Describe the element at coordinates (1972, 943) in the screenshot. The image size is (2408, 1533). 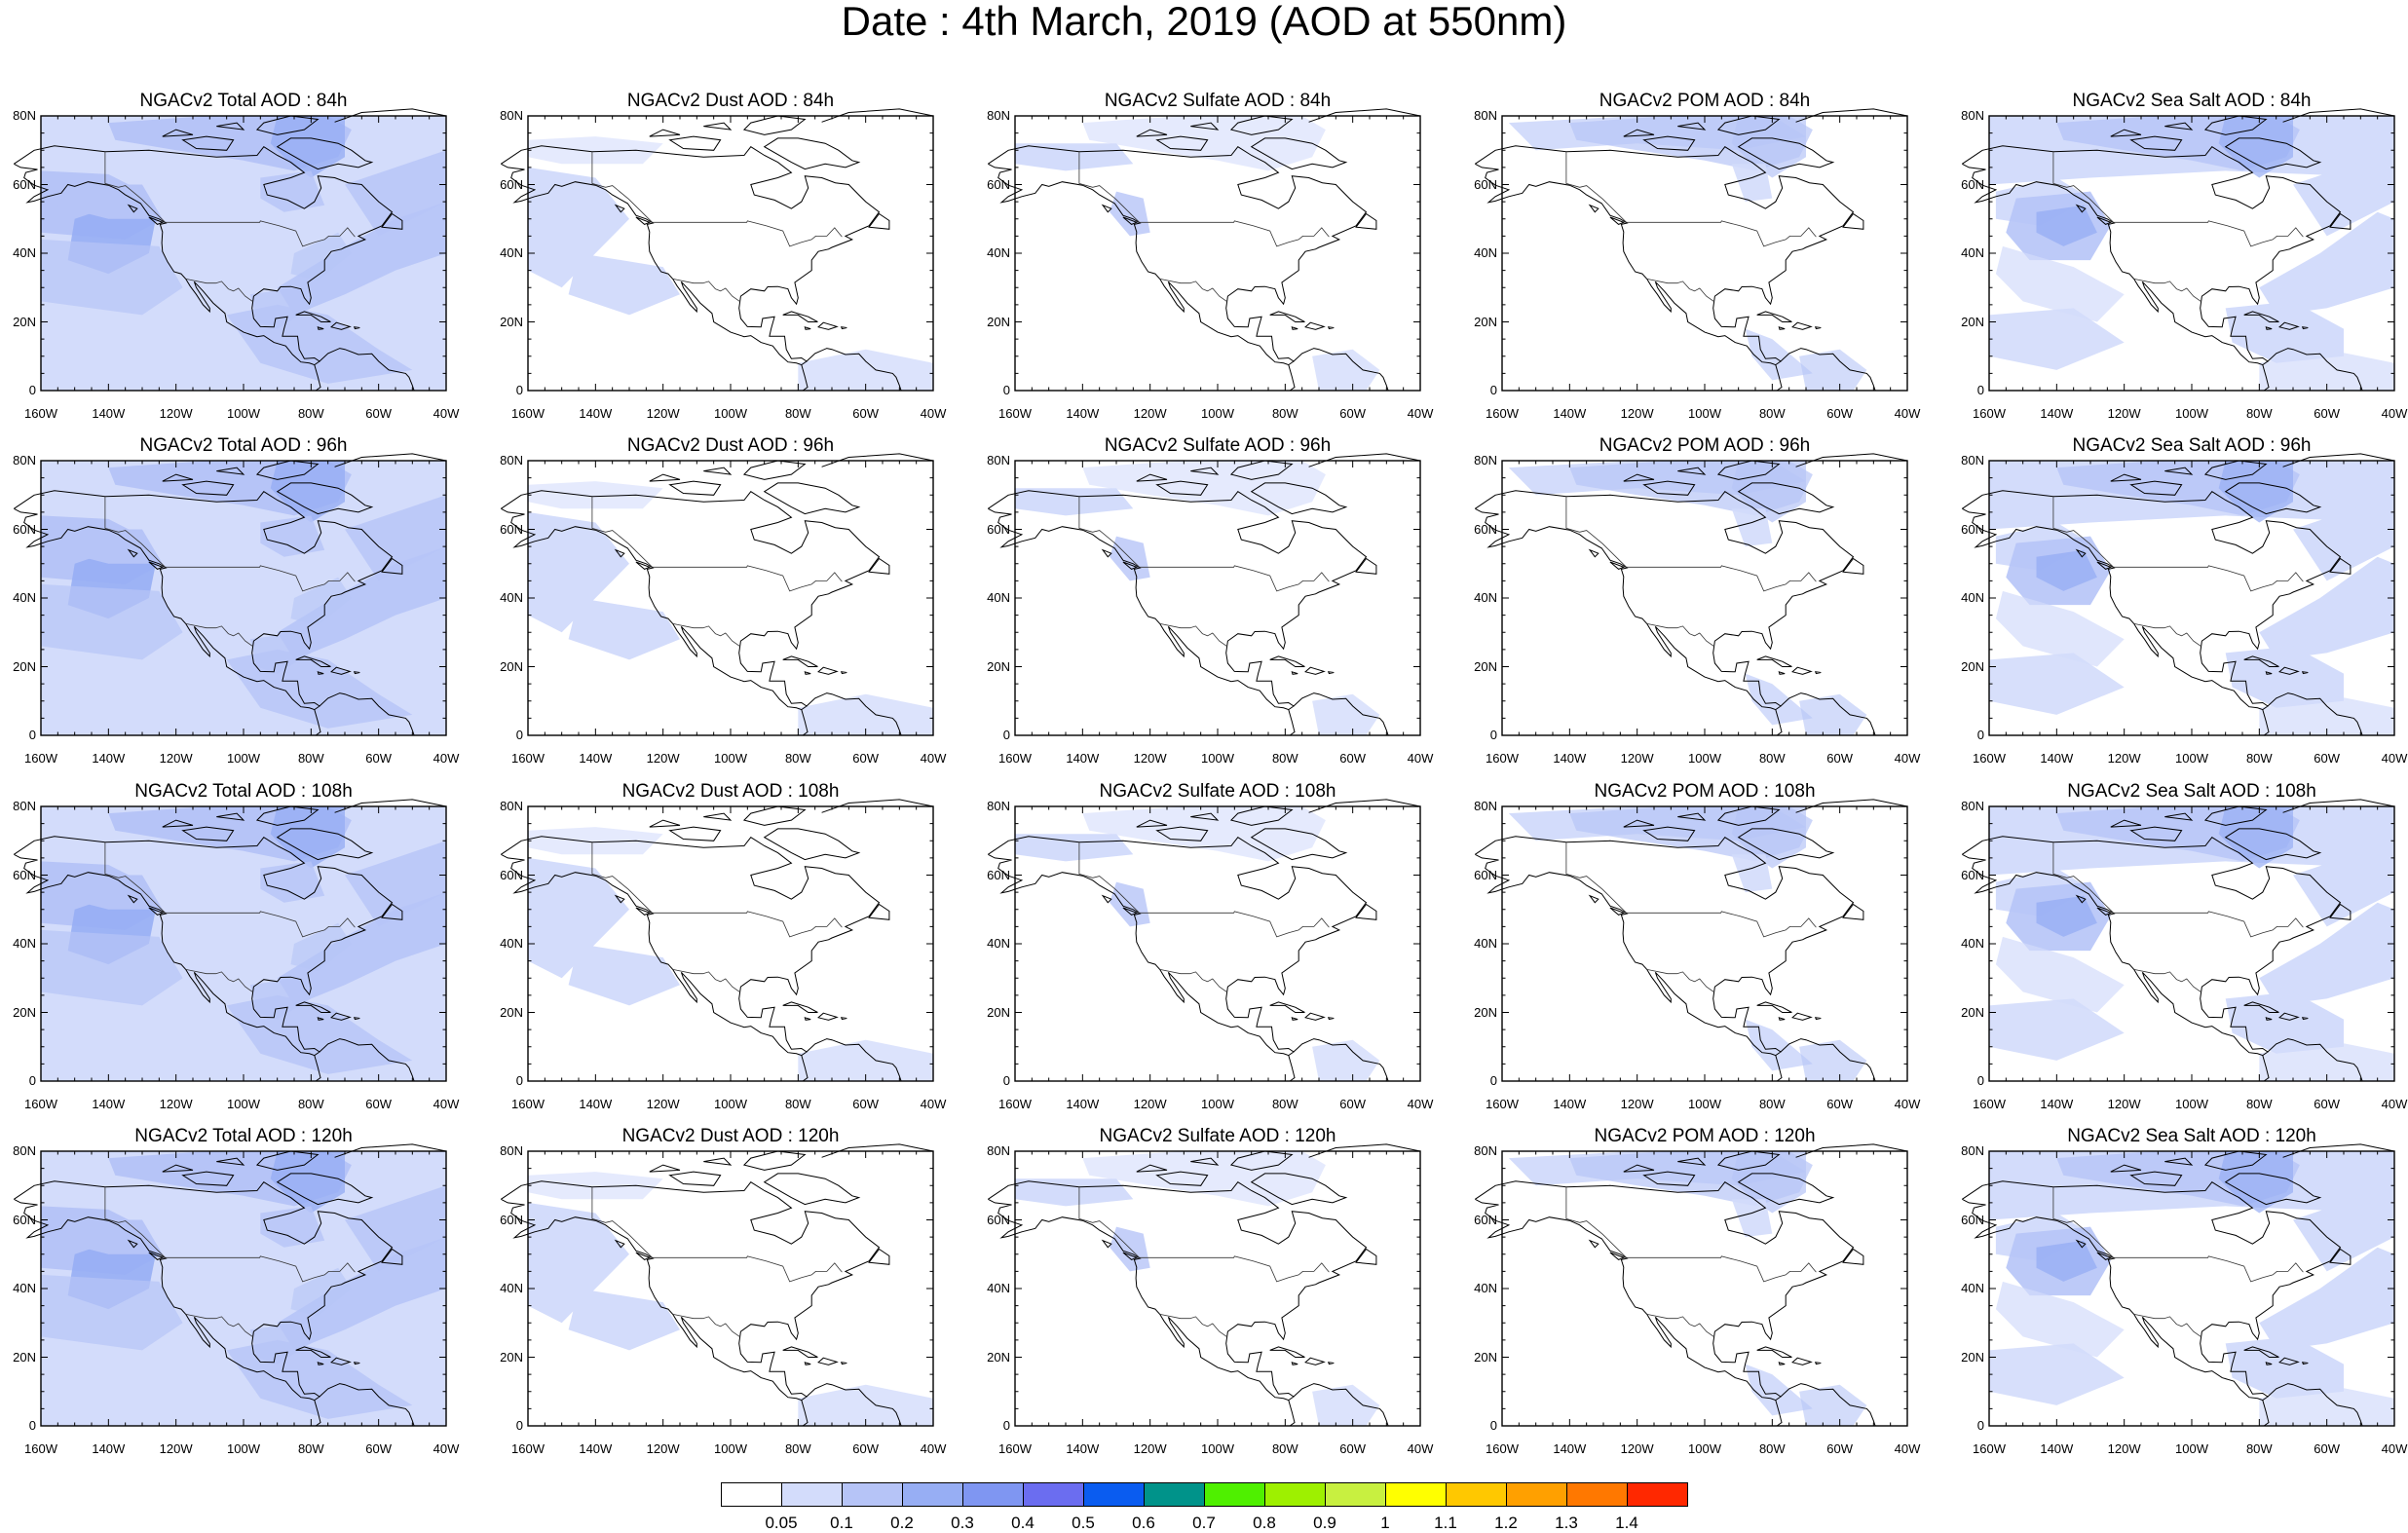
I see `lat-tick-label: 40N` at that location.